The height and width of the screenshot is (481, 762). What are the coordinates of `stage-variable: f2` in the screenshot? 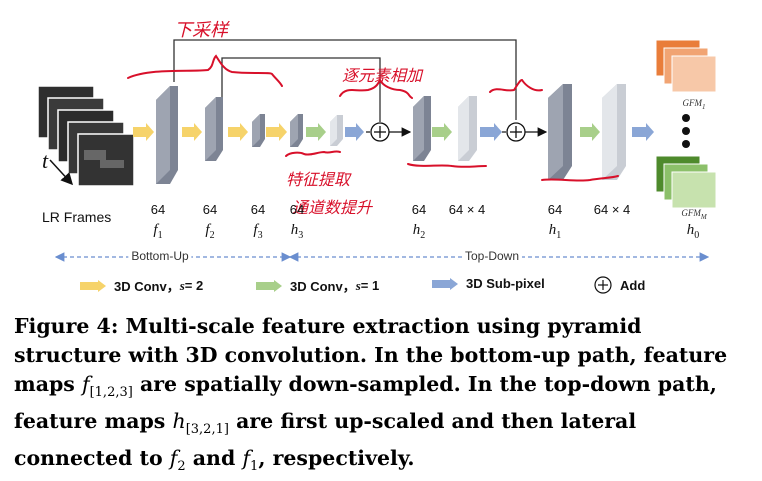 It's located at (210, 231).